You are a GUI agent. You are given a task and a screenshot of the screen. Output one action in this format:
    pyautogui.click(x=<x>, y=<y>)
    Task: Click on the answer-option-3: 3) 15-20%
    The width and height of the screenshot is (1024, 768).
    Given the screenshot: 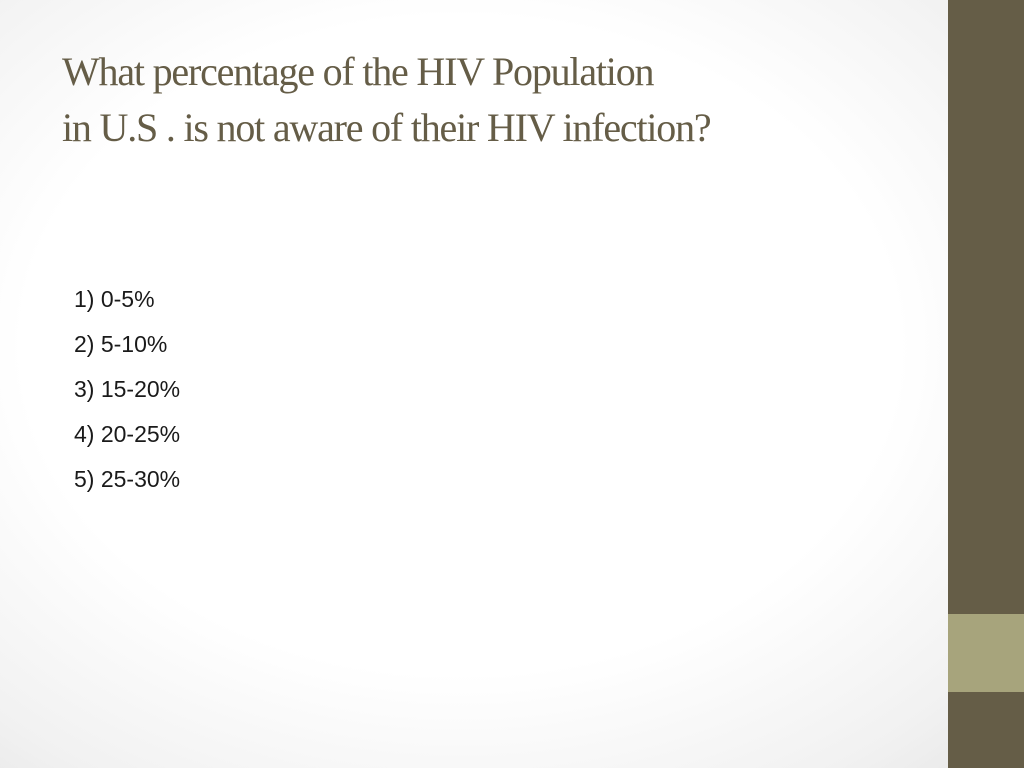 What is the action you would take?
    pyautogui.click(x=127, y=389)
    